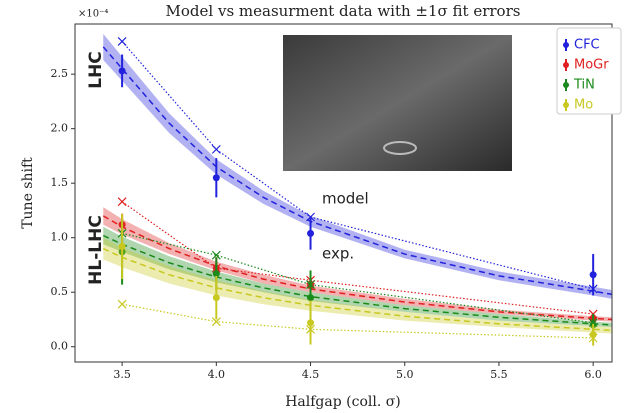 The image size is (634, 413). Describe the element at coordinates (338, 254) in the screenshot. I see `annotation: exp.` at that location.